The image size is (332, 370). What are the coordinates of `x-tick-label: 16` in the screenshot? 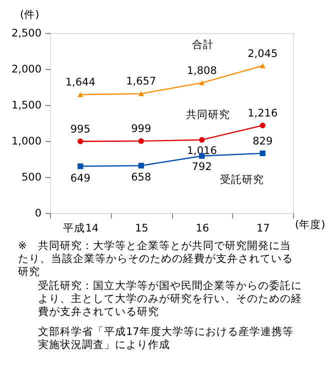 It's located at (203, 228).